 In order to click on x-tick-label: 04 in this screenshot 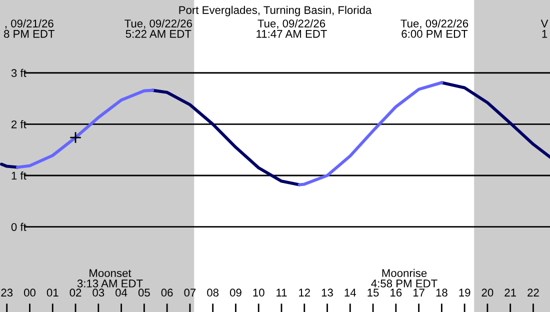, I will do `click(122, 292)`.